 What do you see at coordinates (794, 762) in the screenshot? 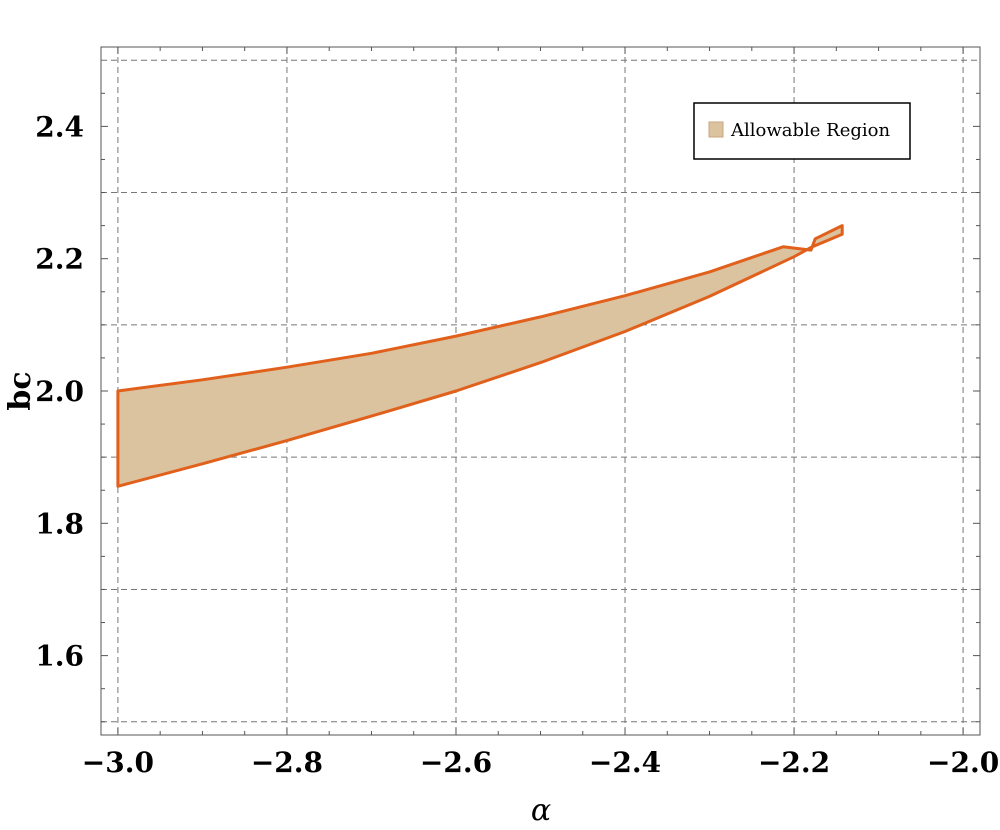
I see `x-tick-label: −2.2` at bounding box center [794, 762].